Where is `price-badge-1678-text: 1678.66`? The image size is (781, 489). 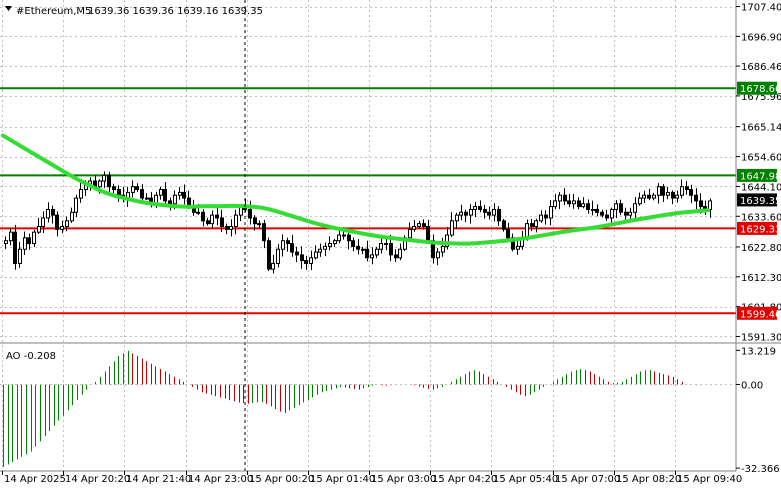 price-badge-1678-text: 1678.66 is located at coordinates (760, 89).